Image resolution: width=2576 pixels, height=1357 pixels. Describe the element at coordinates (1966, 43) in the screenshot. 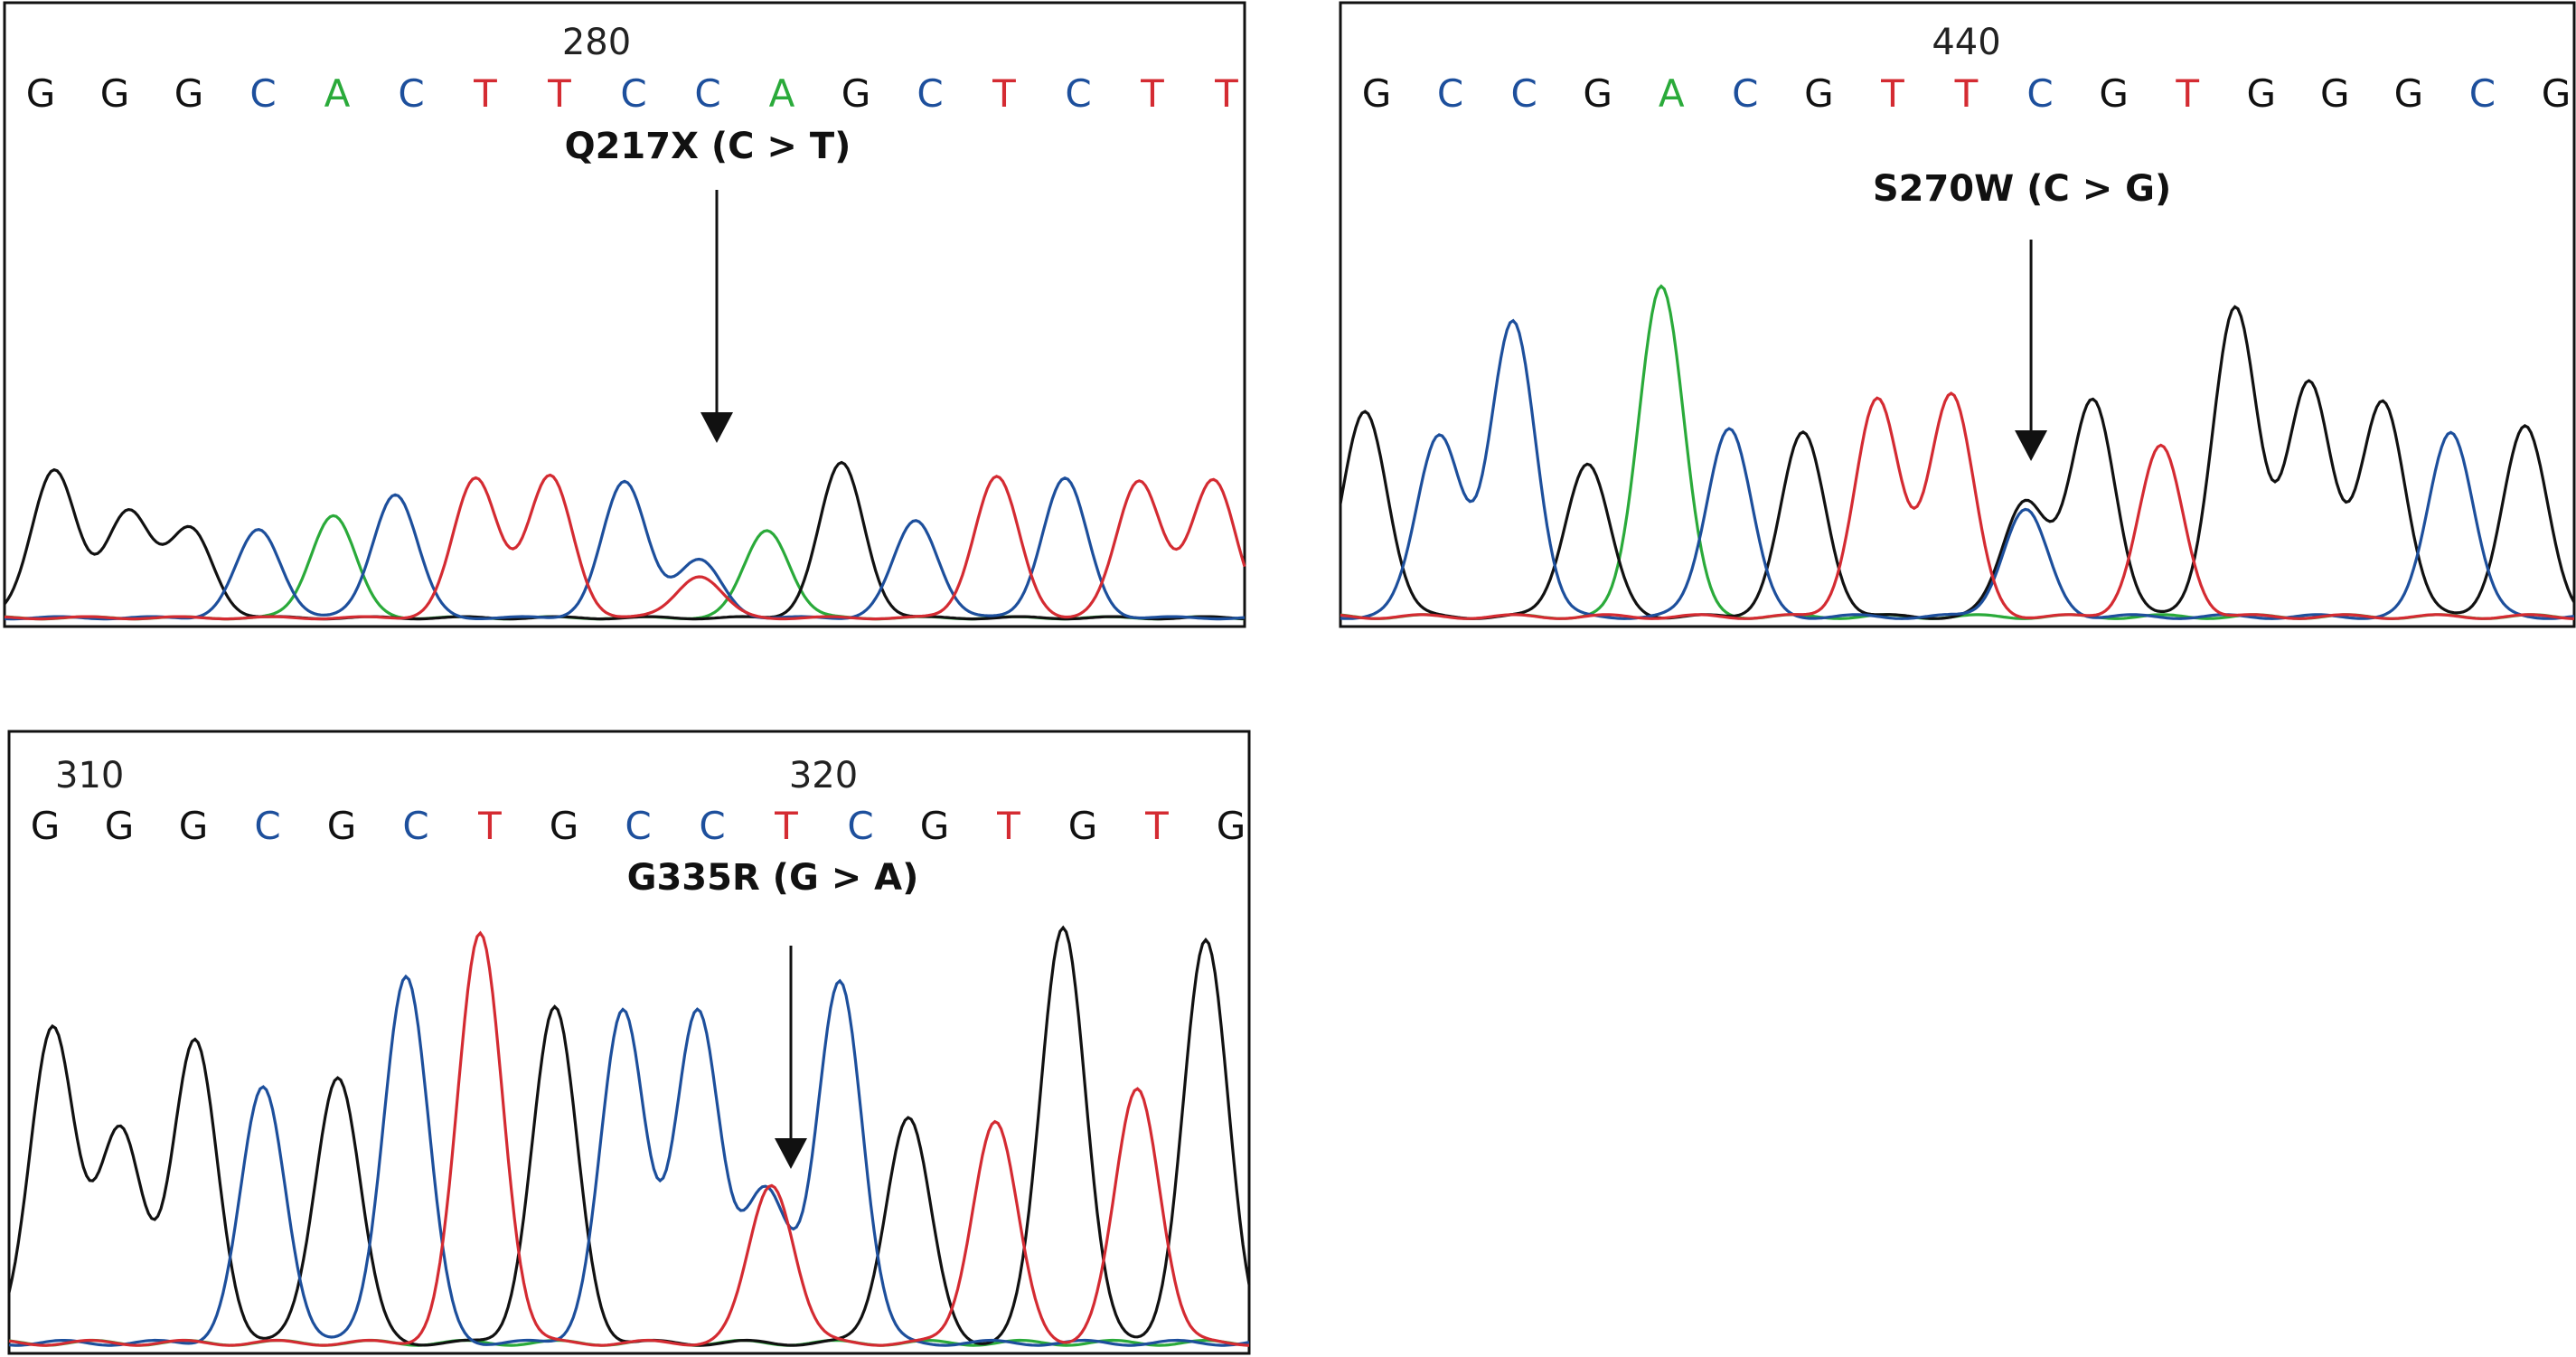

I see `position-label: 440` at that location.